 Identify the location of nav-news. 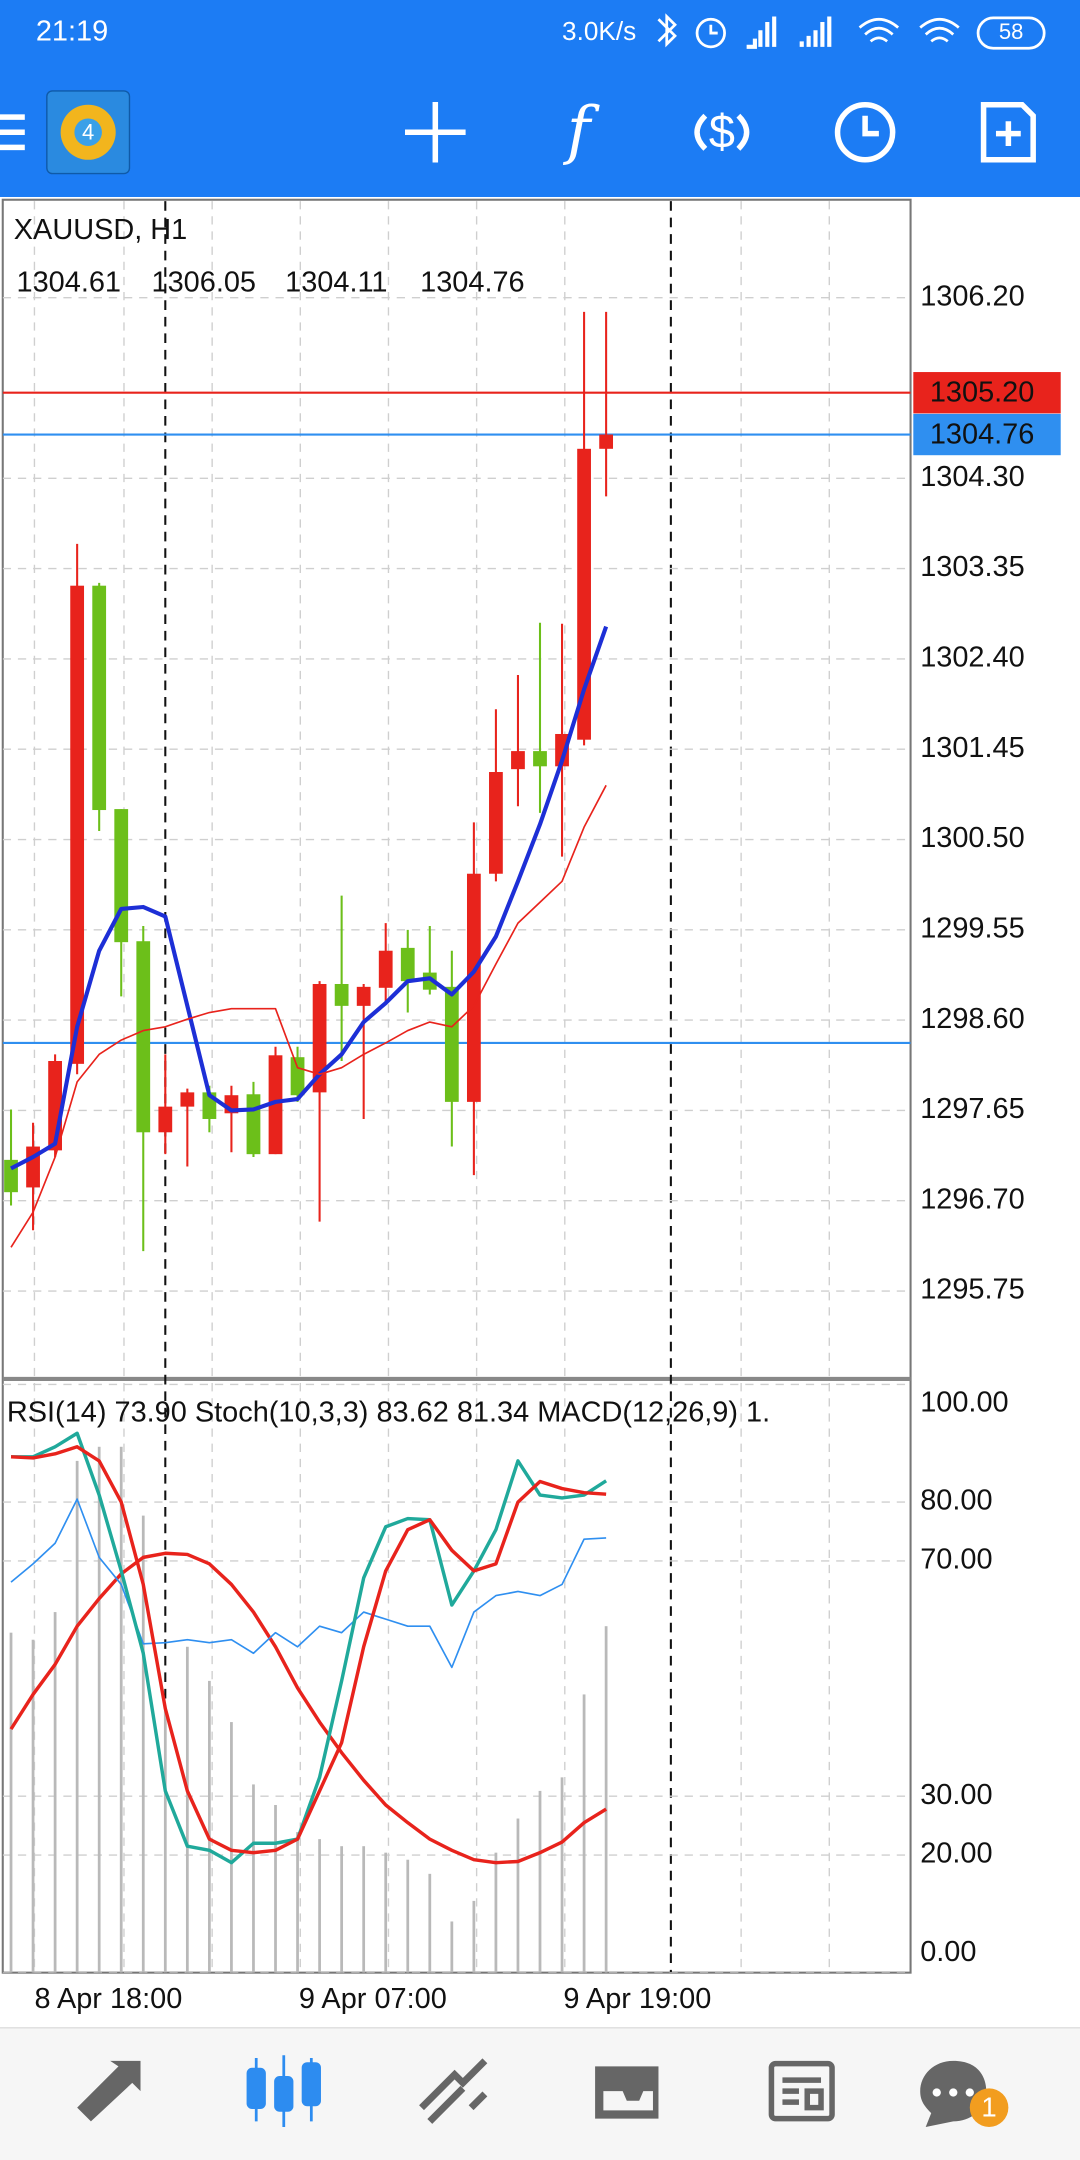
(801, 2091).